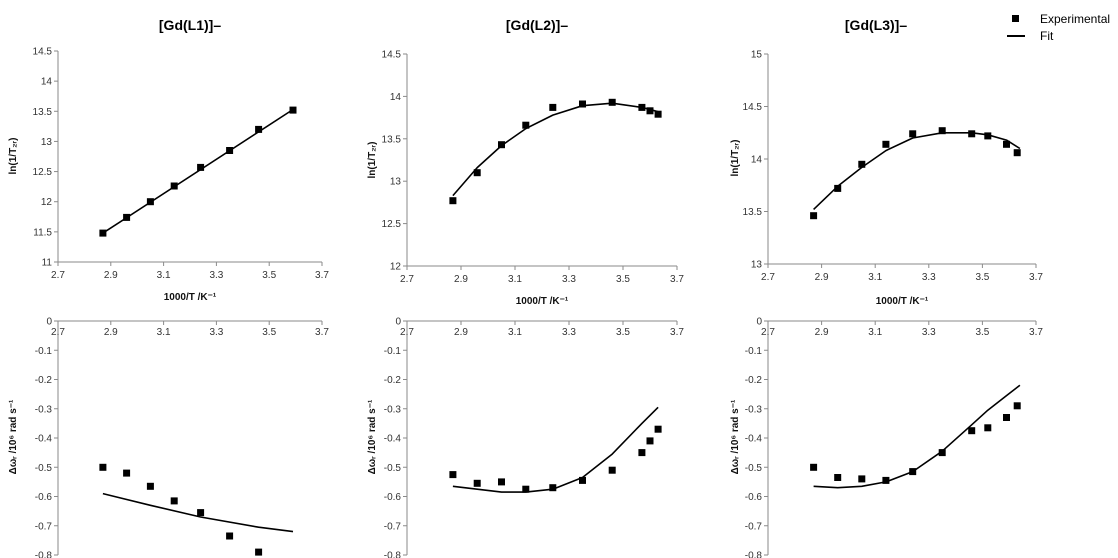  Describe the element at coordinates (190, 297) in the screenshot. I see `x-axis-label: 1000/T /K⁻¹` at that location.